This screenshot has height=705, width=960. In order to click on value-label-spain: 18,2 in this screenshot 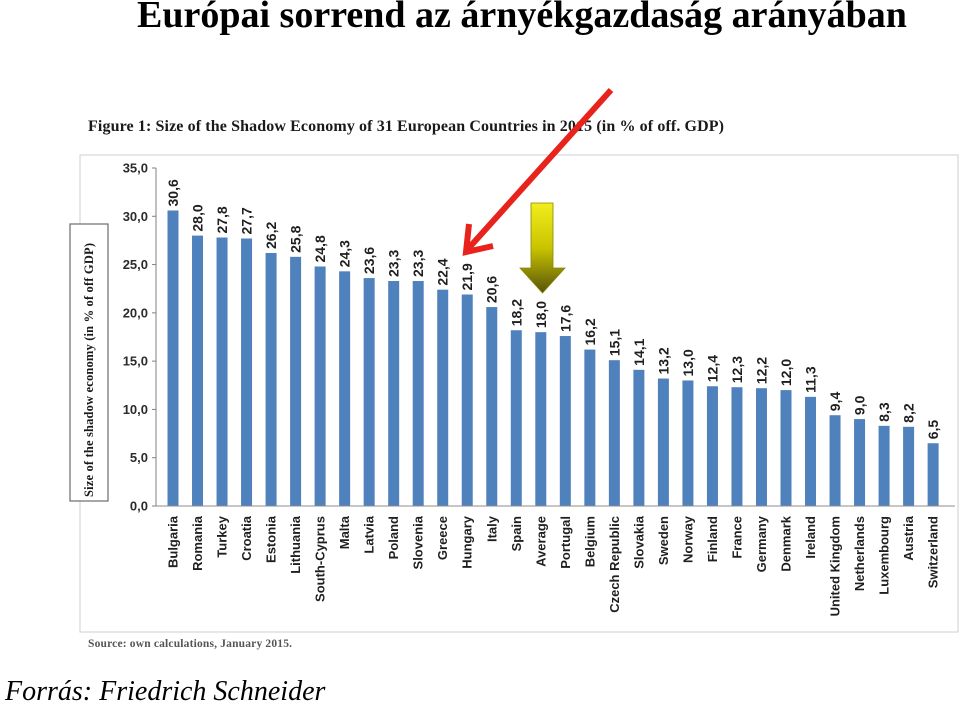, I will do `click(516, 312)`.